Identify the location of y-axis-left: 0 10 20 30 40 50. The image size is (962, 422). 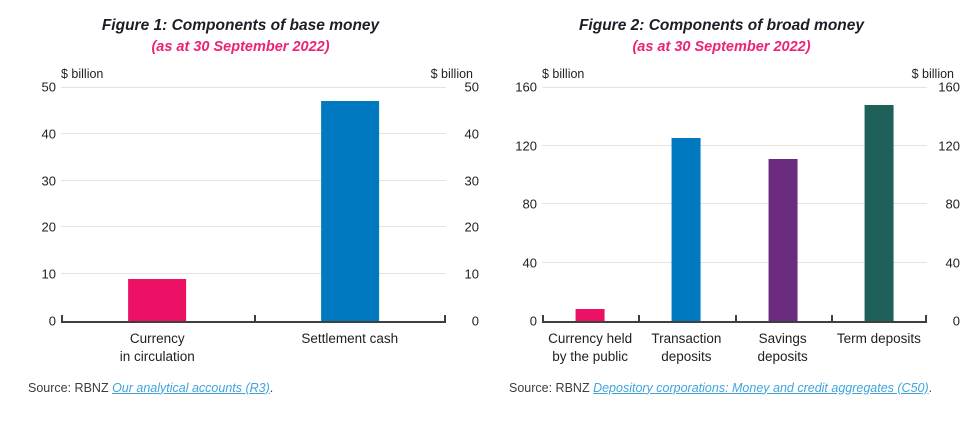
(42, 204).